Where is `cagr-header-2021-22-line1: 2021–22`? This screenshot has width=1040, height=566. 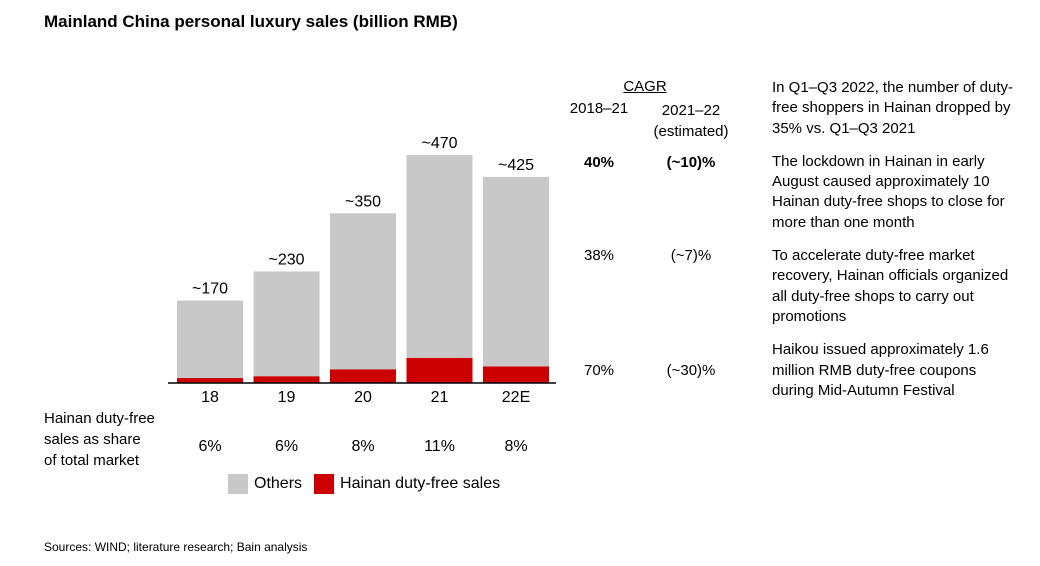
cagr-header-2021-22-line1: 2021–22 is located at coordinates (691, 110).